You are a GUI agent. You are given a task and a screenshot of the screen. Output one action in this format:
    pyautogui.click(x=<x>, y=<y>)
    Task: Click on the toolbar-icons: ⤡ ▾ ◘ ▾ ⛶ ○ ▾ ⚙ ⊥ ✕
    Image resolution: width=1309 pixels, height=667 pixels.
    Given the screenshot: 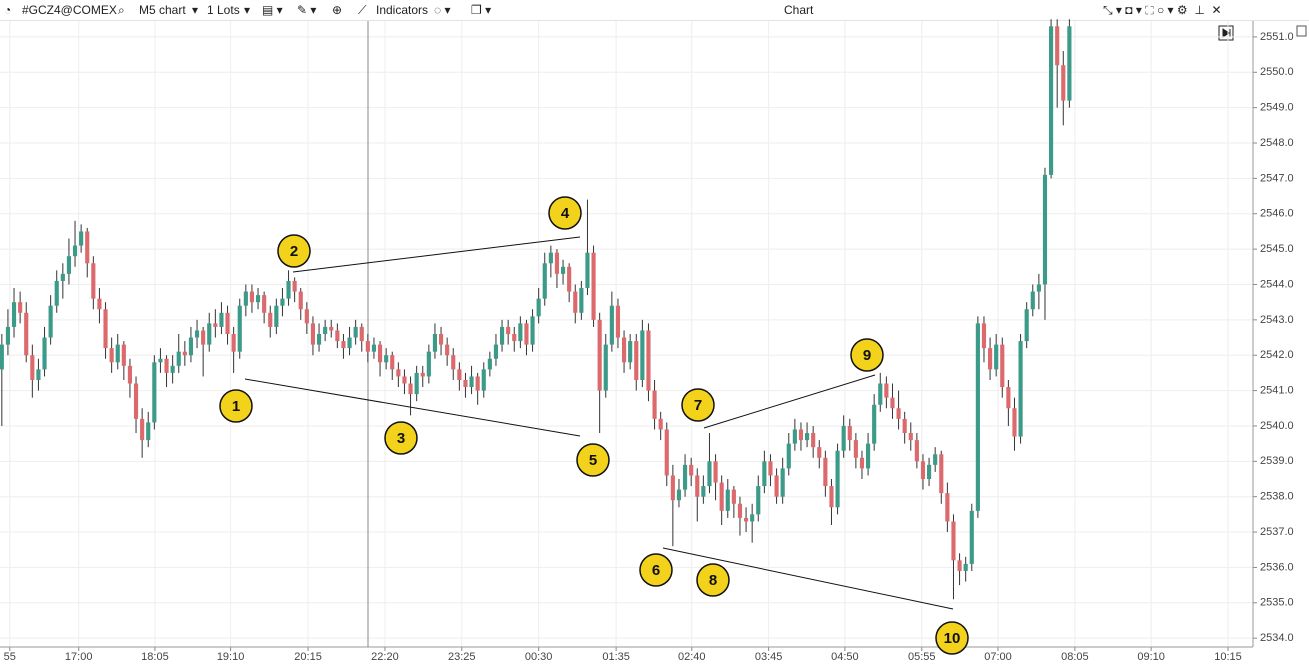 What is the action you would take?
    pyautogui.click(x=1162, y=10)
    